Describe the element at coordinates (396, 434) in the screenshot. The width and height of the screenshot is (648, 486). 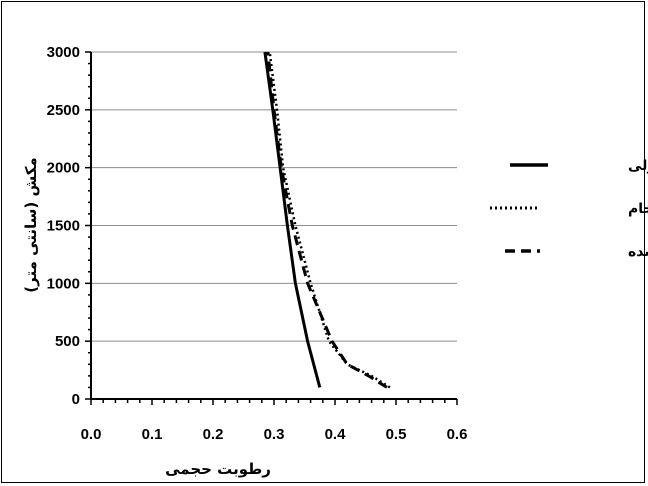
I see `x-tick-label: 0.5` at that location.